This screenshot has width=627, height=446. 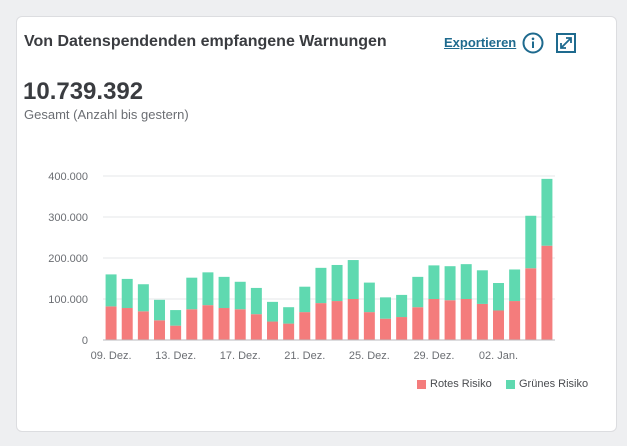 What do you see at coordinates (68, 300) in the screenshot?
I see `y-tick-label: 100.000` at bounding box center [68, 300].